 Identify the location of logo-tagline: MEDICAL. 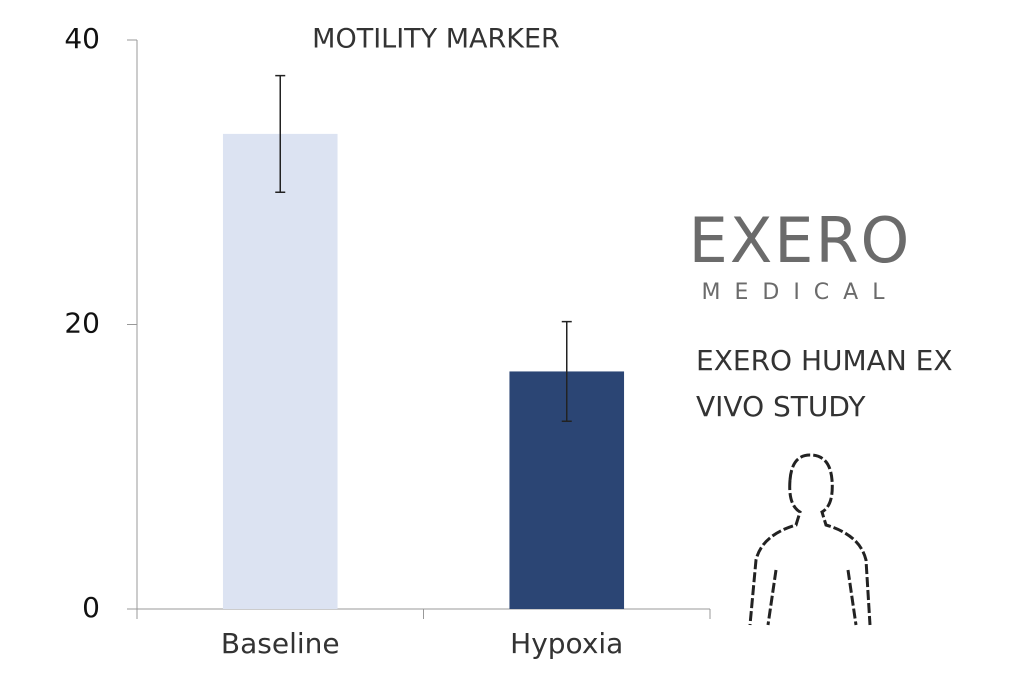
(800, 292).